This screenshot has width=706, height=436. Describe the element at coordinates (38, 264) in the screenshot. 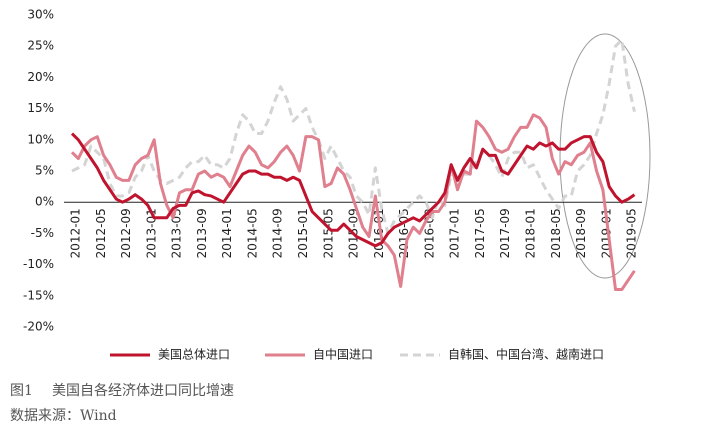

I see `y-tick-label: -10%` at that location.